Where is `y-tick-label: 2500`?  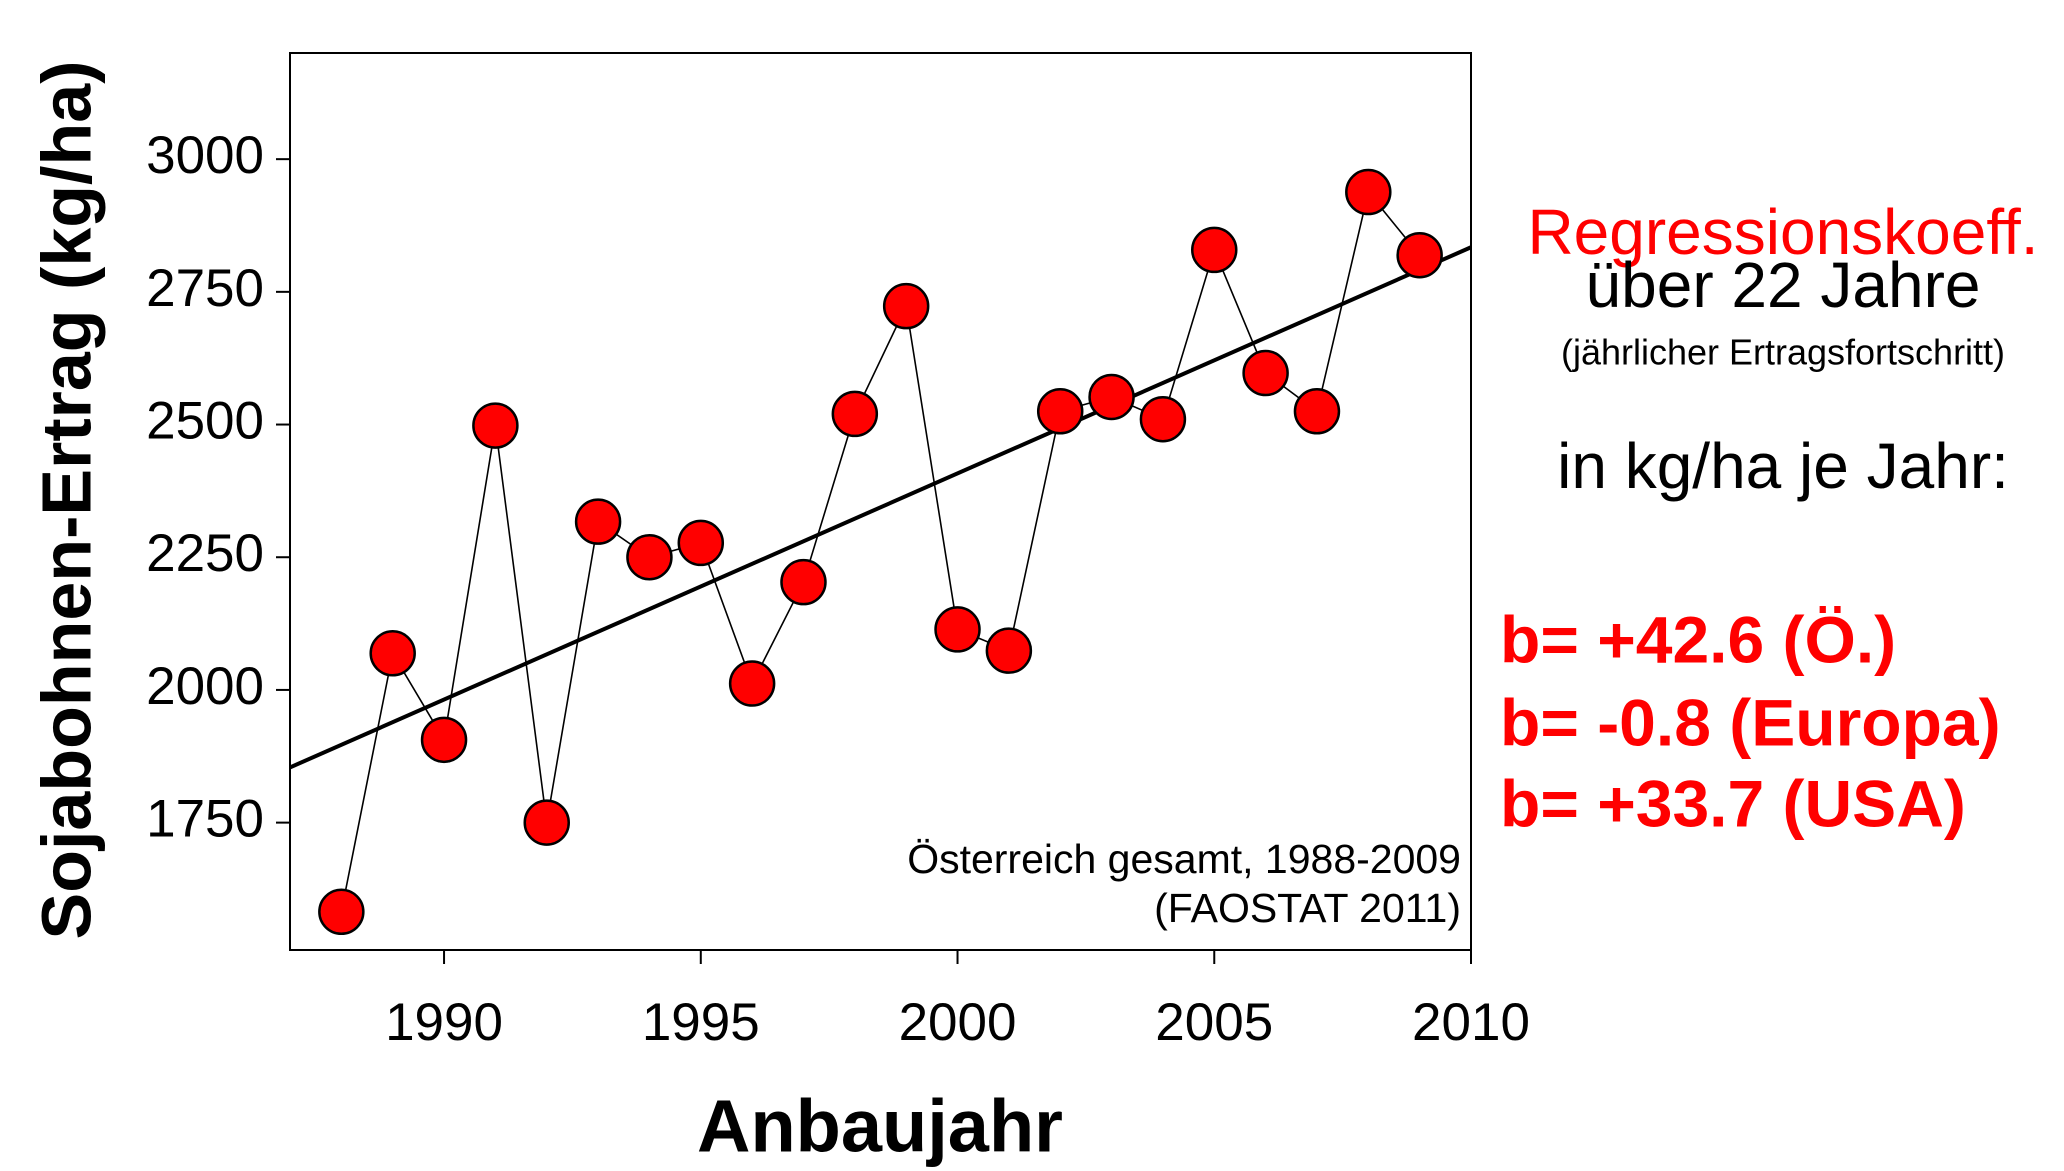
y-tick-label: 2500 is located at coordinates (205, 421).